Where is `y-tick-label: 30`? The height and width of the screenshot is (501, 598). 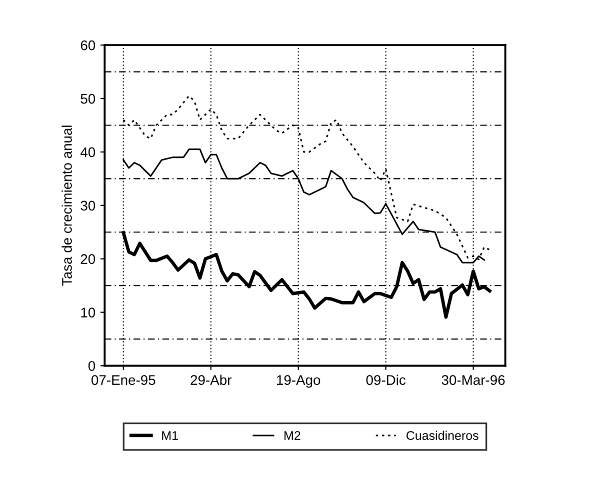
y-tick-label: 30 is located at coordinates (88, 205).